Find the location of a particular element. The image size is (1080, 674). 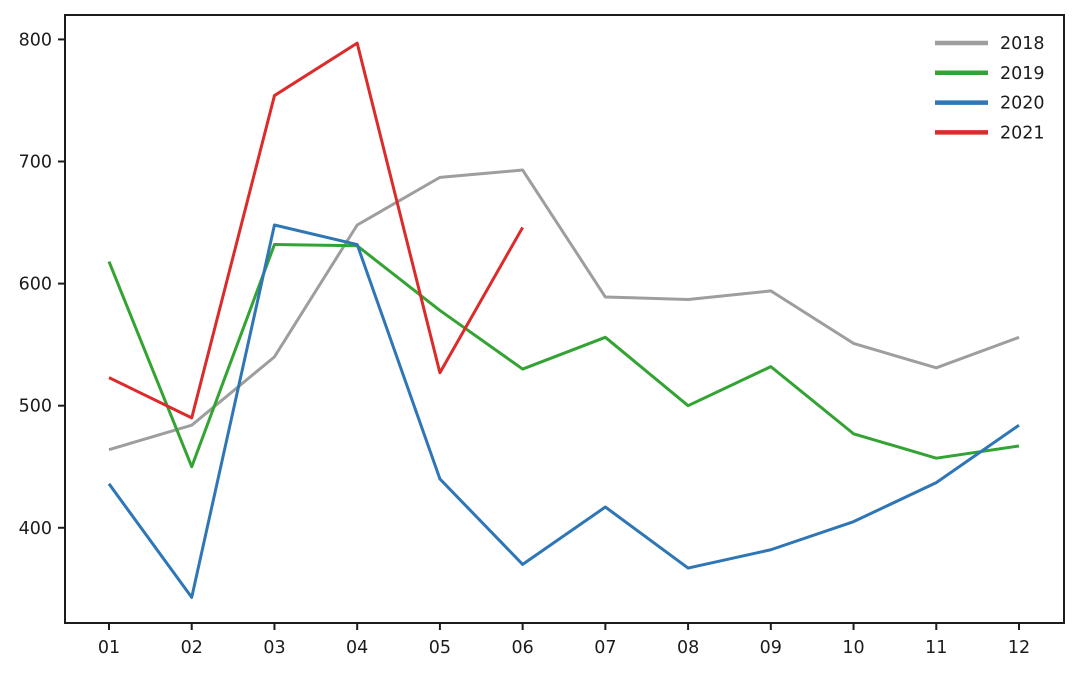

y-axis-tick-label: 500 is located at coordinates (35, 407).